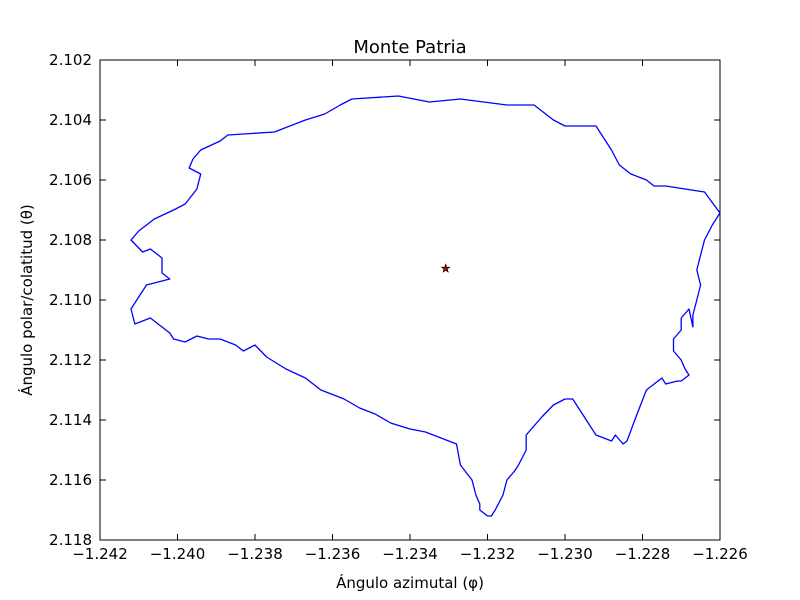 The width and height of the screenshot is (800, 600). I want to click on y-tick-label: 2.112, so click(70, 360).